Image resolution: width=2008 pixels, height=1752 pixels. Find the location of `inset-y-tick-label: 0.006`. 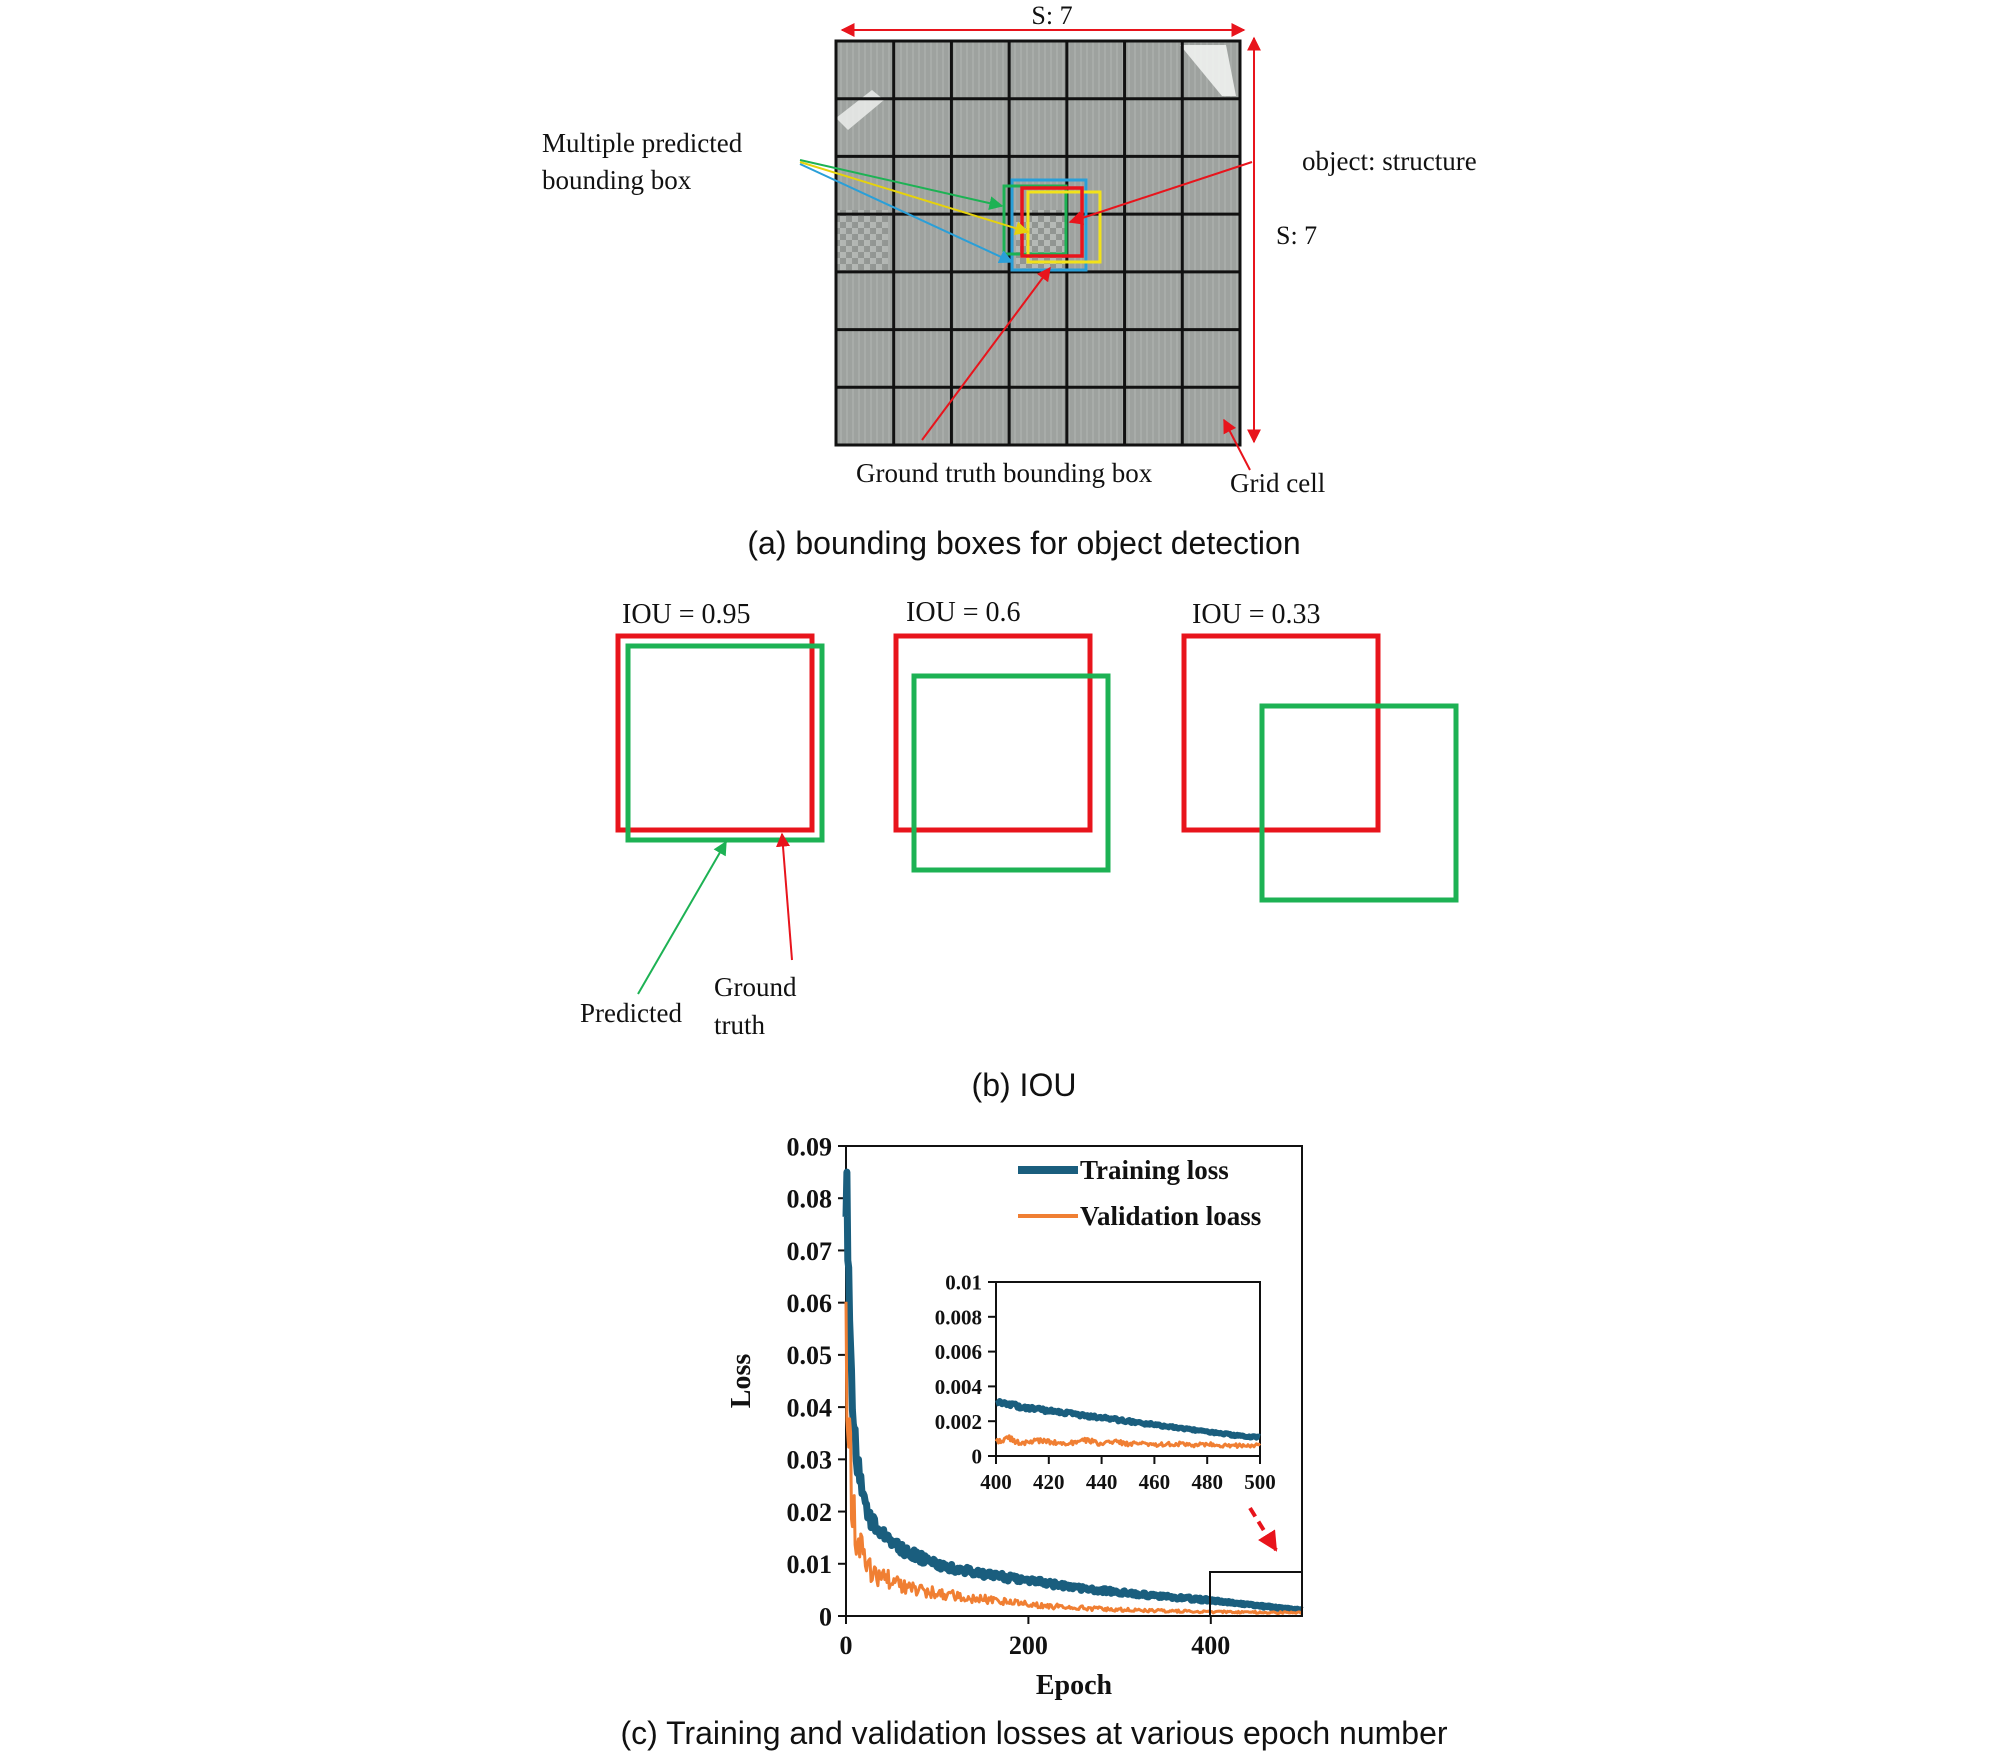

inset-y-tick-label: 0.006 is located at coordinates (958, 1352).